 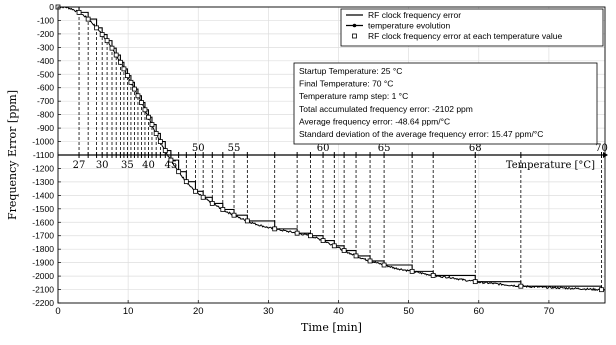 What do you see at coordinates (43, 155) in the screenshot?
I see `y-tick-label: -1100` at bounding box center [43, 155].